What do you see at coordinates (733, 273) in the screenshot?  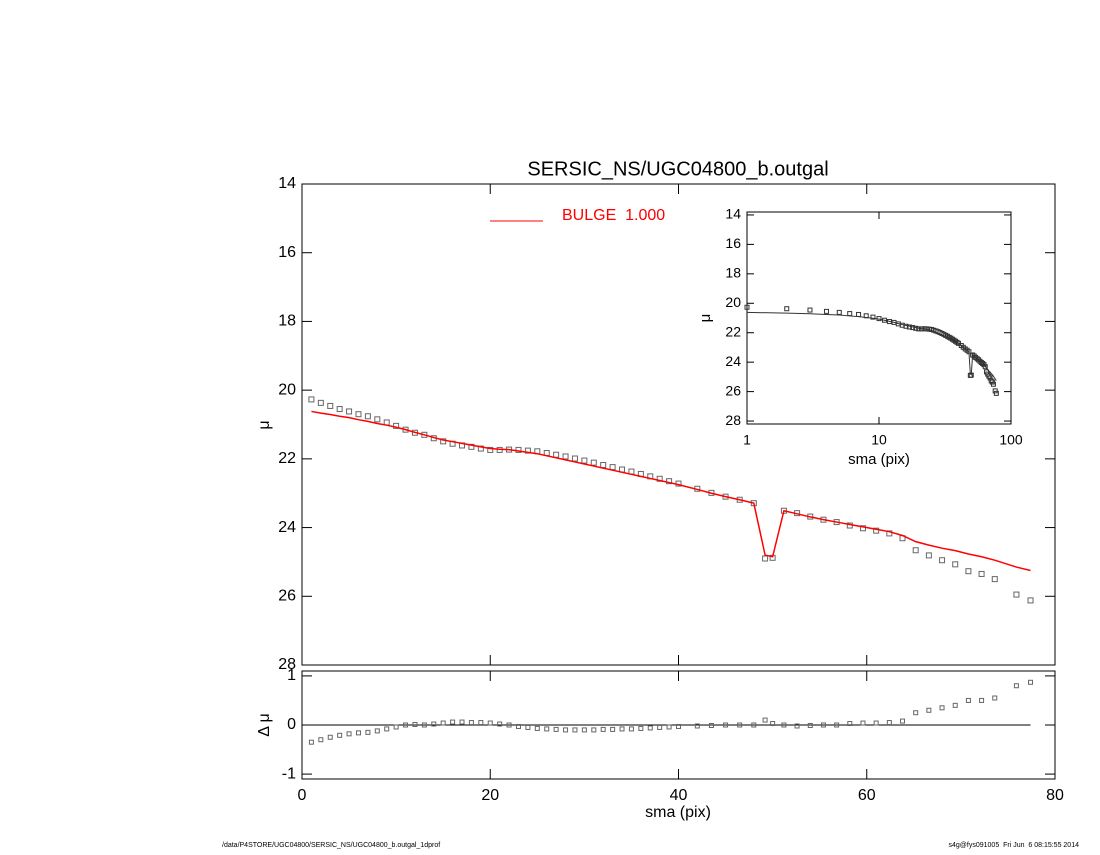 I see `y-tick-label: 18` at bounding box center [733, 273].